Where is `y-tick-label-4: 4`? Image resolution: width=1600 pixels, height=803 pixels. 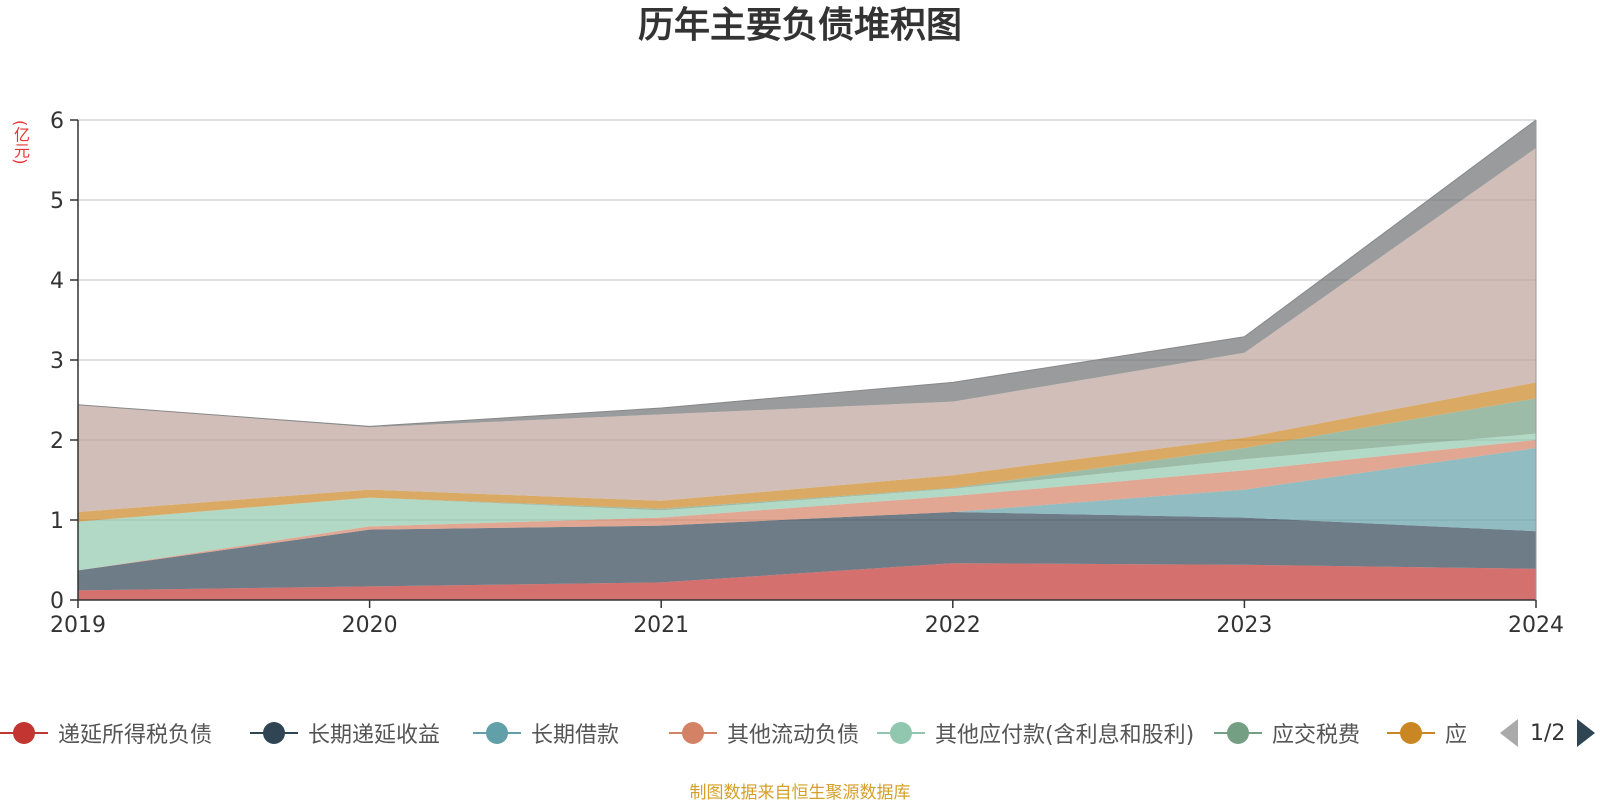
y-tick-label-4: 4 is located at coordinates (57, 281).